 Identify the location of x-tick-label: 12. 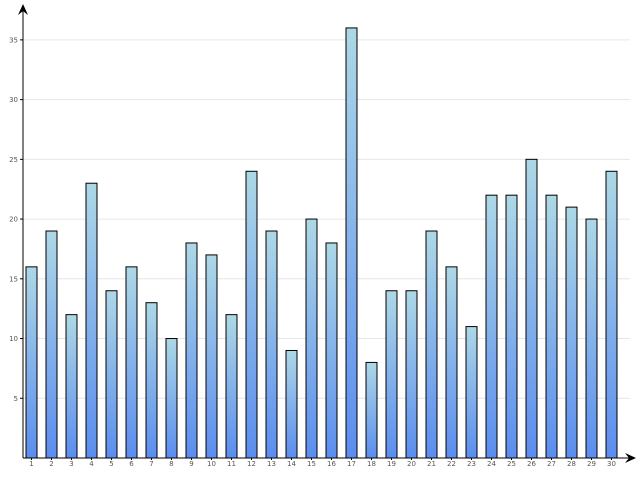
(251, 464).